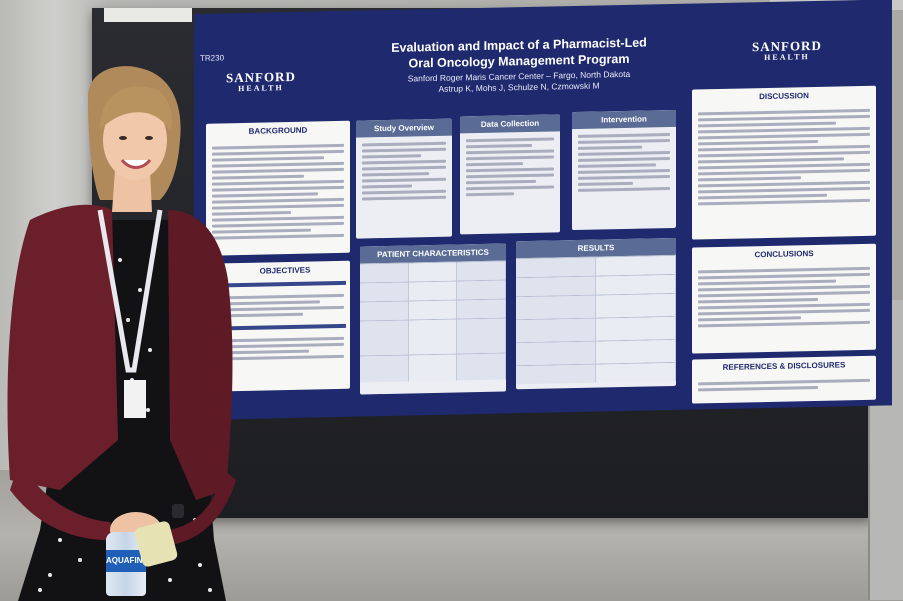  Describe the element at coordinates (784, 379) in the screenshot. I see `references-panel: REFERENCES & DISCLOSURES` at that location.